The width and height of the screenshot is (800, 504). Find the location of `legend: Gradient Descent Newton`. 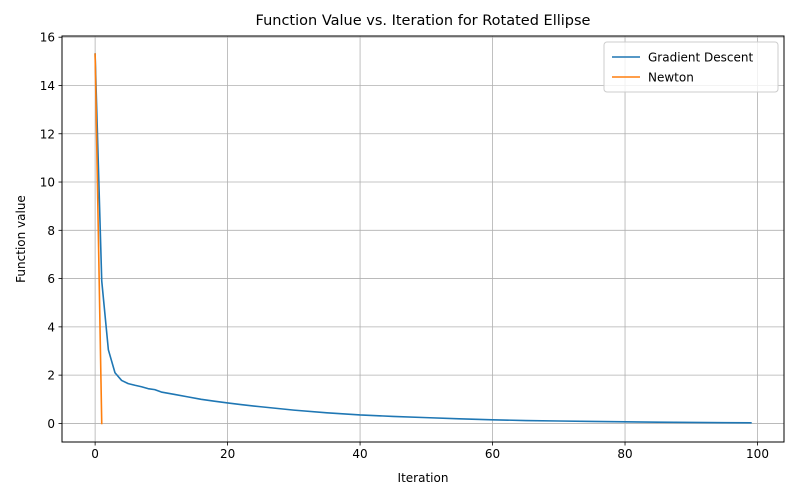

legend: Gradient Descent Newton is located at coordinates (691, 67).